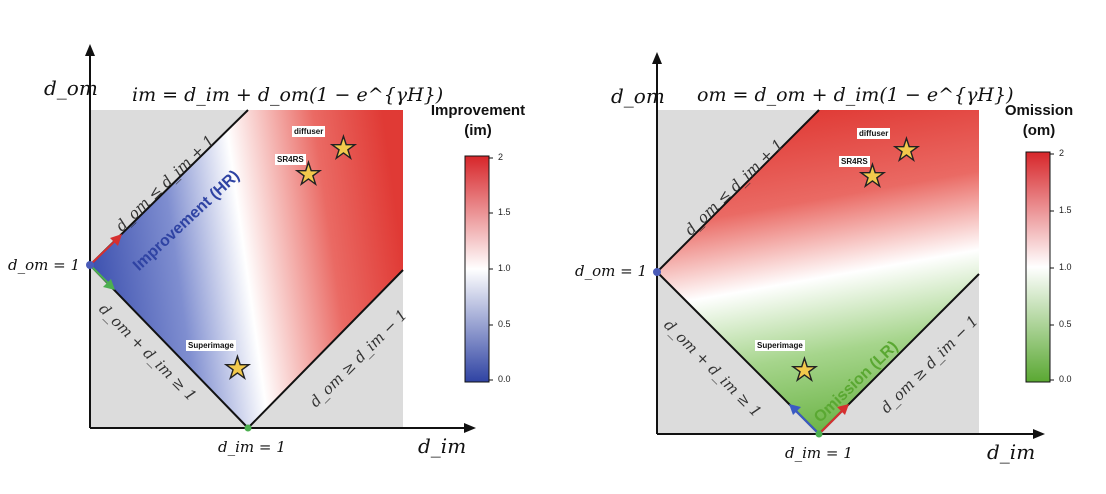 Image resolution: width=1106 pixels, height=494 pixels. Describe the element at coordinates (795, 409) in the screenshot. I see `blue-vector-head` at that location.